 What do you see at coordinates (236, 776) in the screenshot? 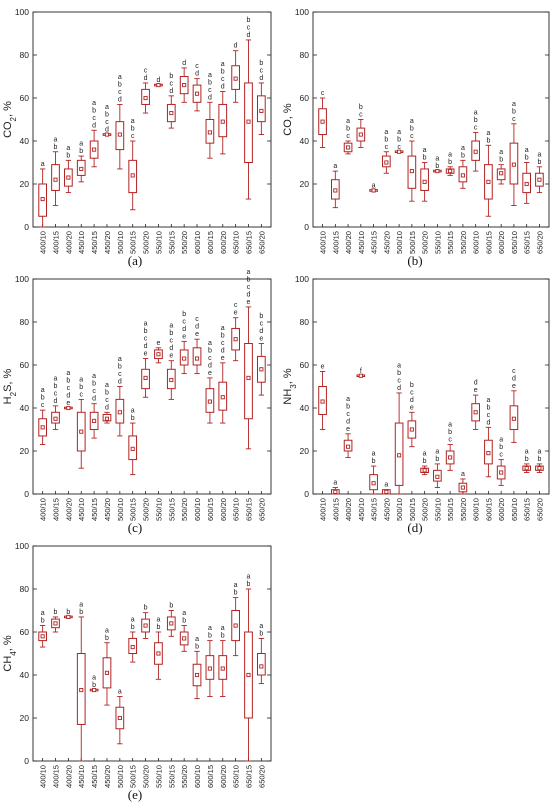
I see `x-tick-label: 650/10` at bounding box center [236, 776].